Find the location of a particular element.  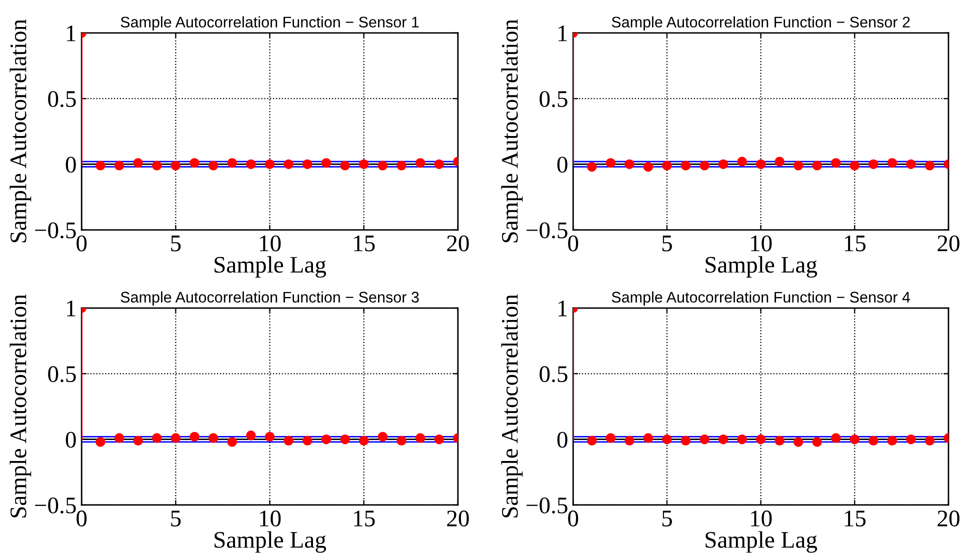

chart-title: Sample Autocorrelation Function − Sensor 1 is located at coordinates (269, 23).